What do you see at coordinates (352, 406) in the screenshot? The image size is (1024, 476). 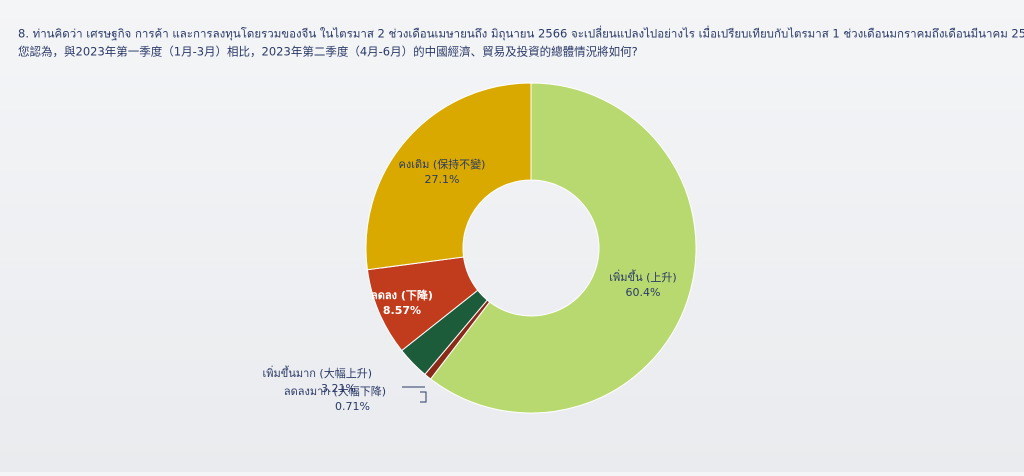 I see `value-label: 0.71%` at bounding box center [352, 406].